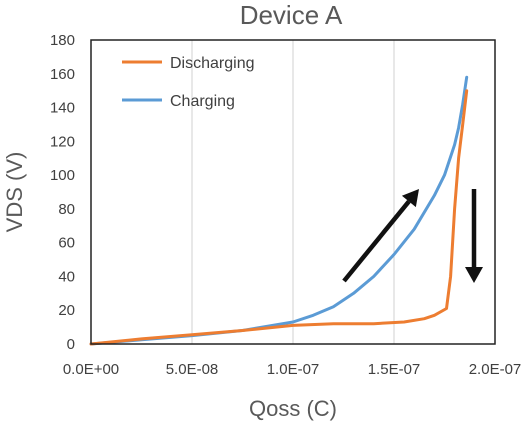 The image size is (530, 425). I want to click on x-tick-labels: 0.0E+00 5.0E-08 1.0E-07 1.5E-07 2.0E-07, so click(292, 369).